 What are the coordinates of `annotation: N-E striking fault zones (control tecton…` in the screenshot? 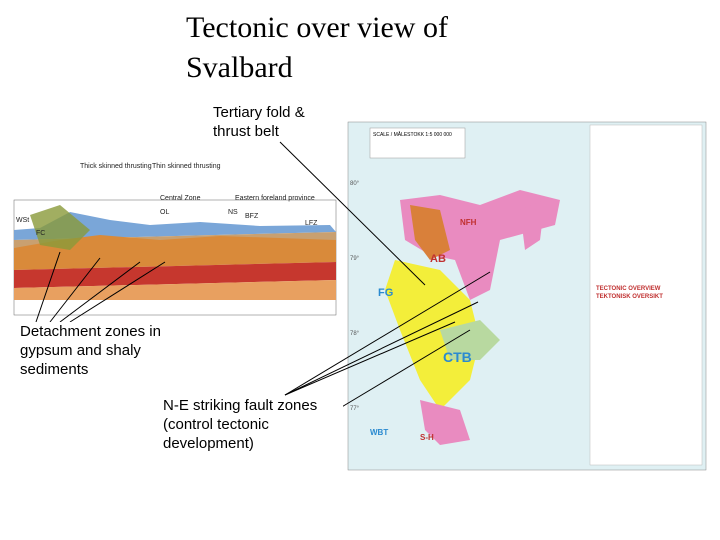 It's located at (253, 424).